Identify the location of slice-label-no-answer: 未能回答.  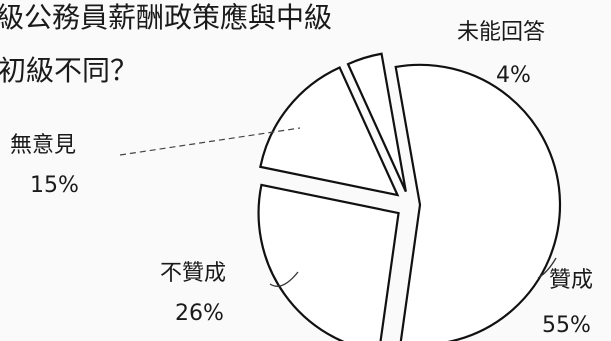
(501, 32).